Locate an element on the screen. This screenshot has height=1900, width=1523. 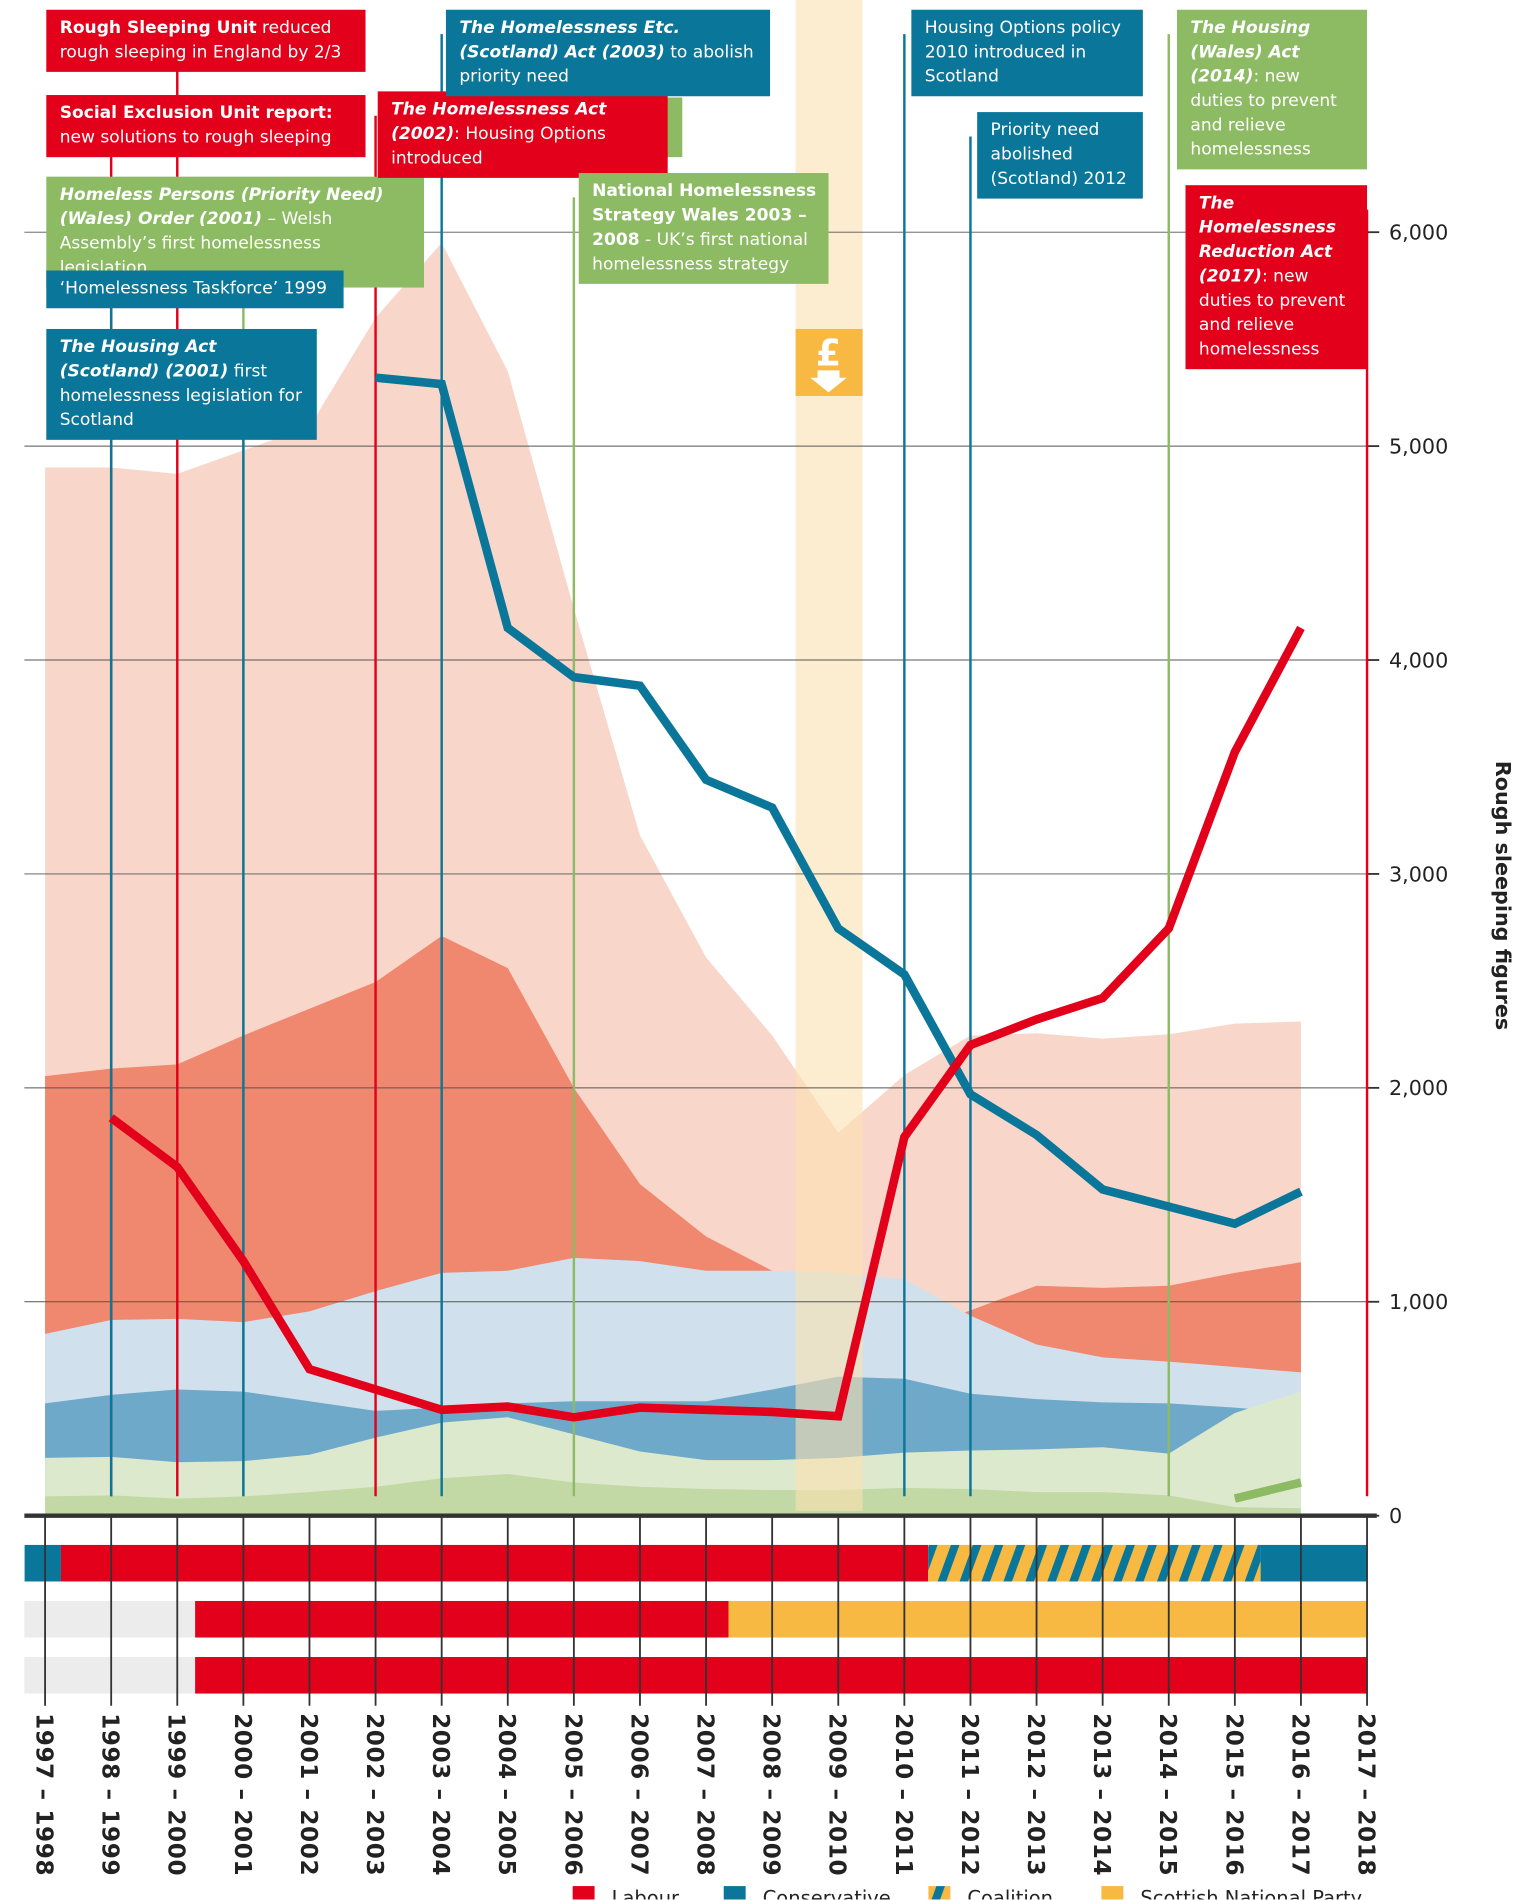
annotation: Priority need abolished (Scotland) 2012 is located at coordinates (1060, 155).